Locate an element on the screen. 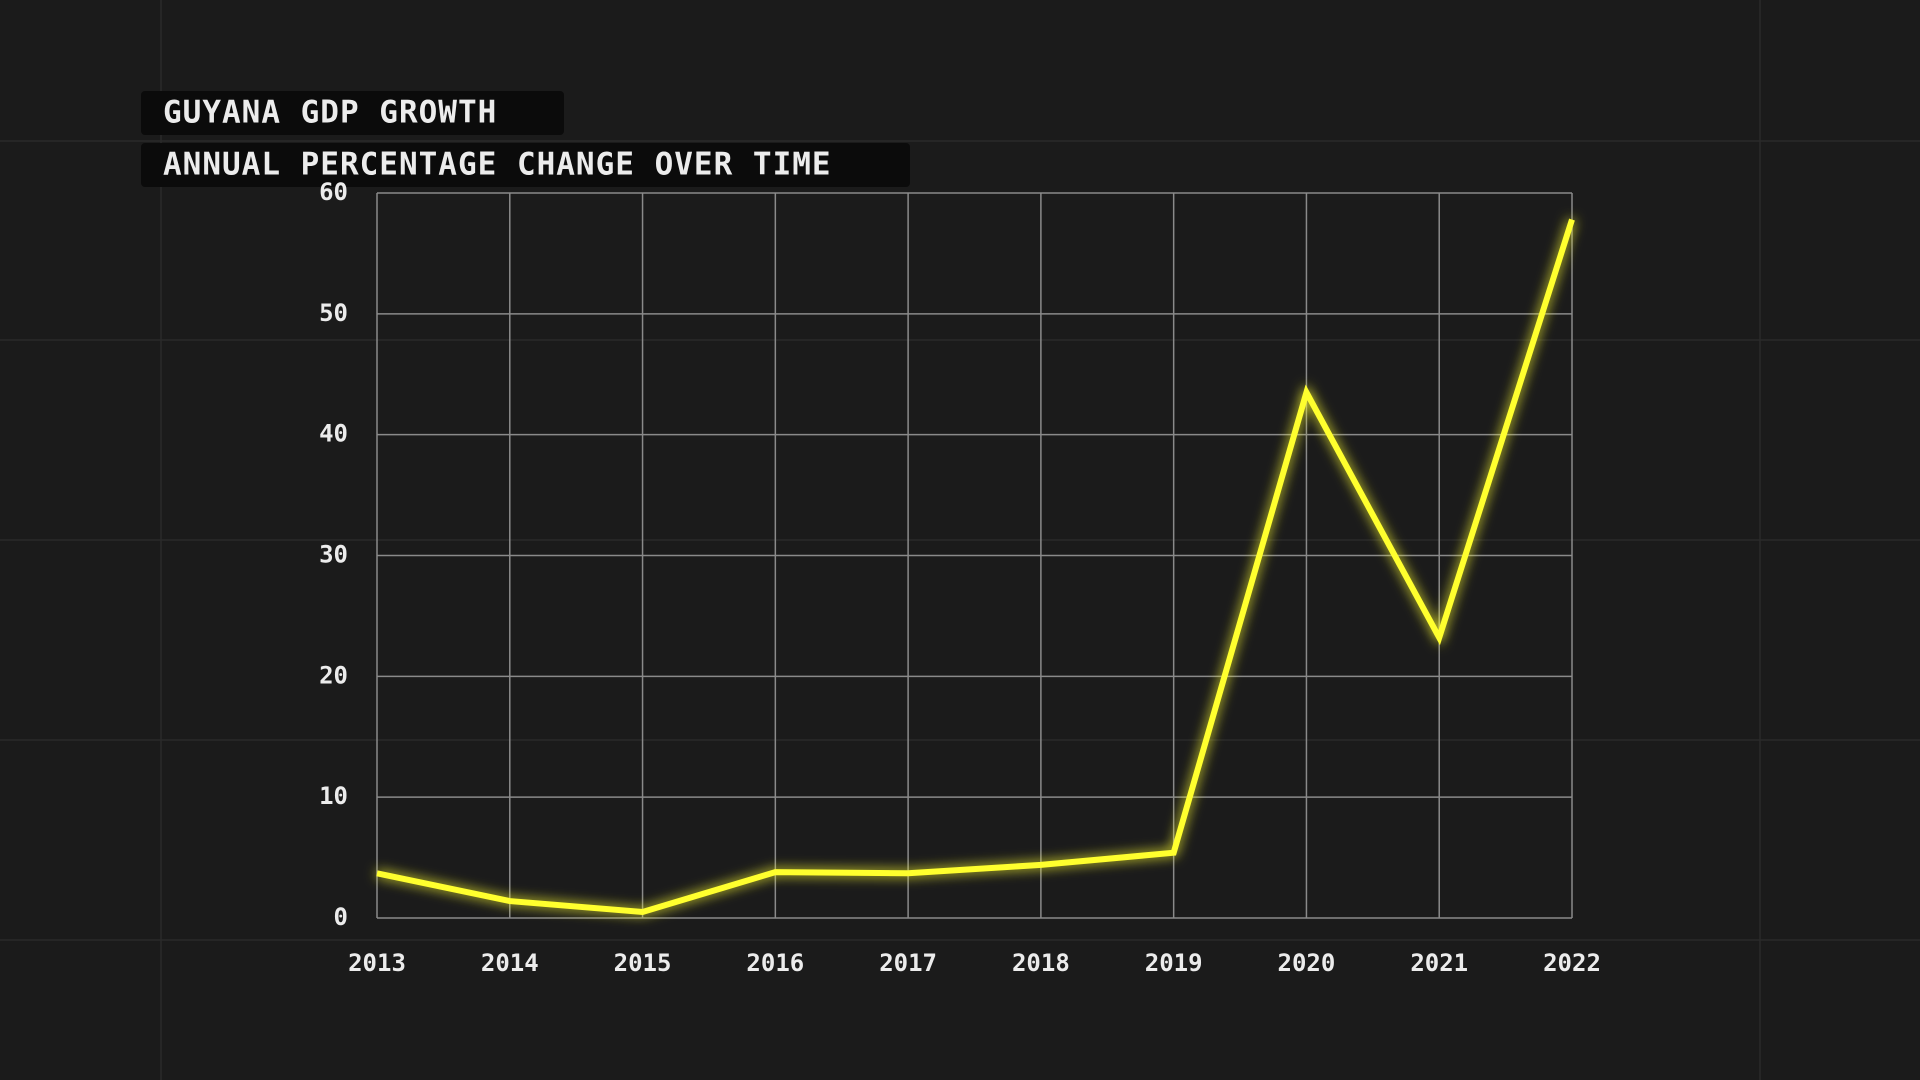 Image resolution: width=1920 pixels, height=1080 pixels. x-tick-label: 2016 is located at coordinates (775, 963).